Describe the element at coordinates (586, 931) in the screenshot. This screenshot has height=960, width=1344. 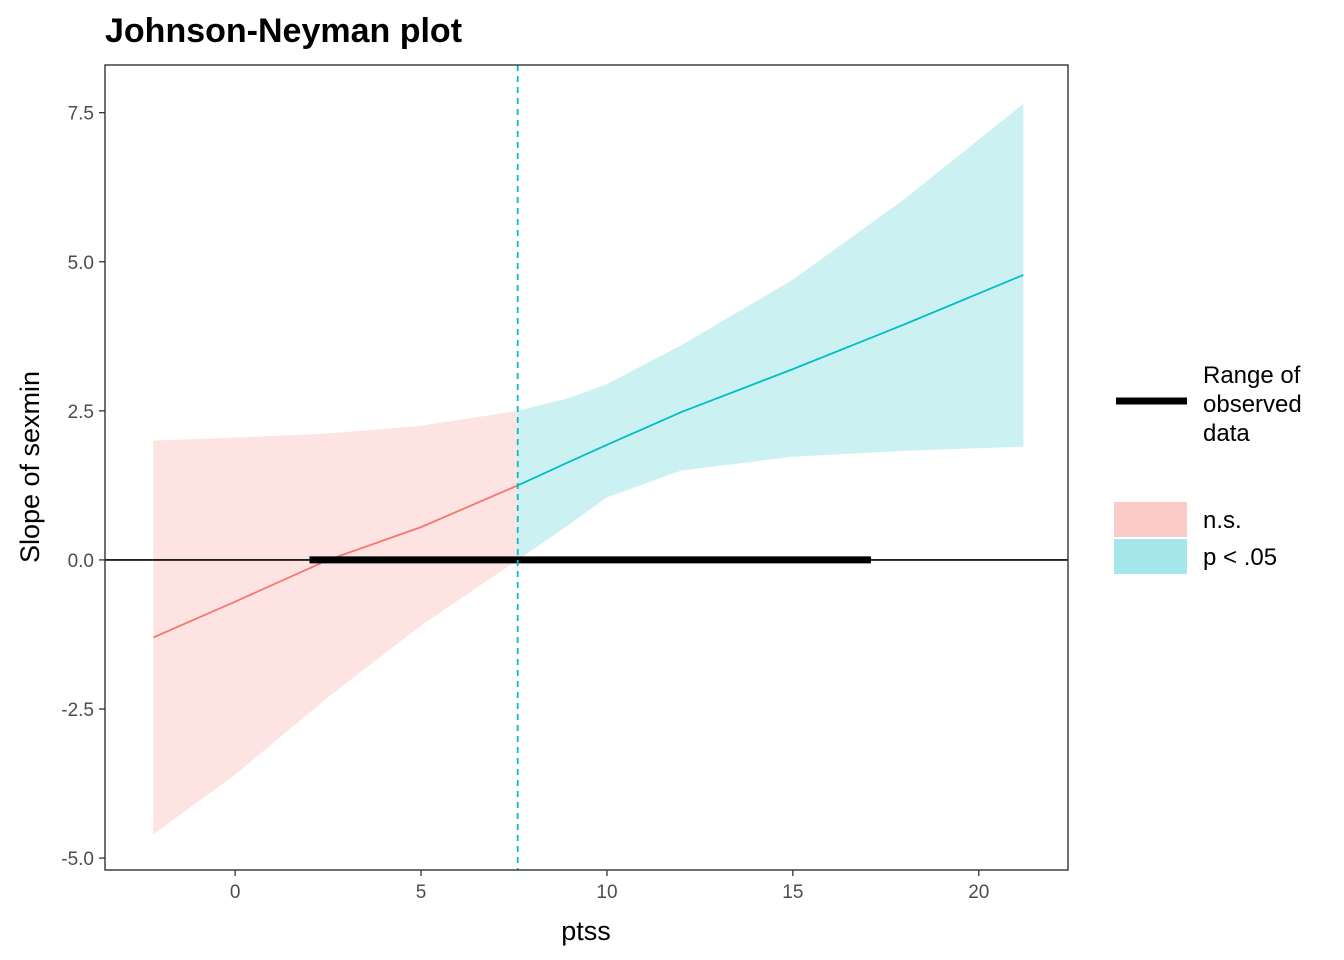
I see `x-axis-title: ptss` at that location.